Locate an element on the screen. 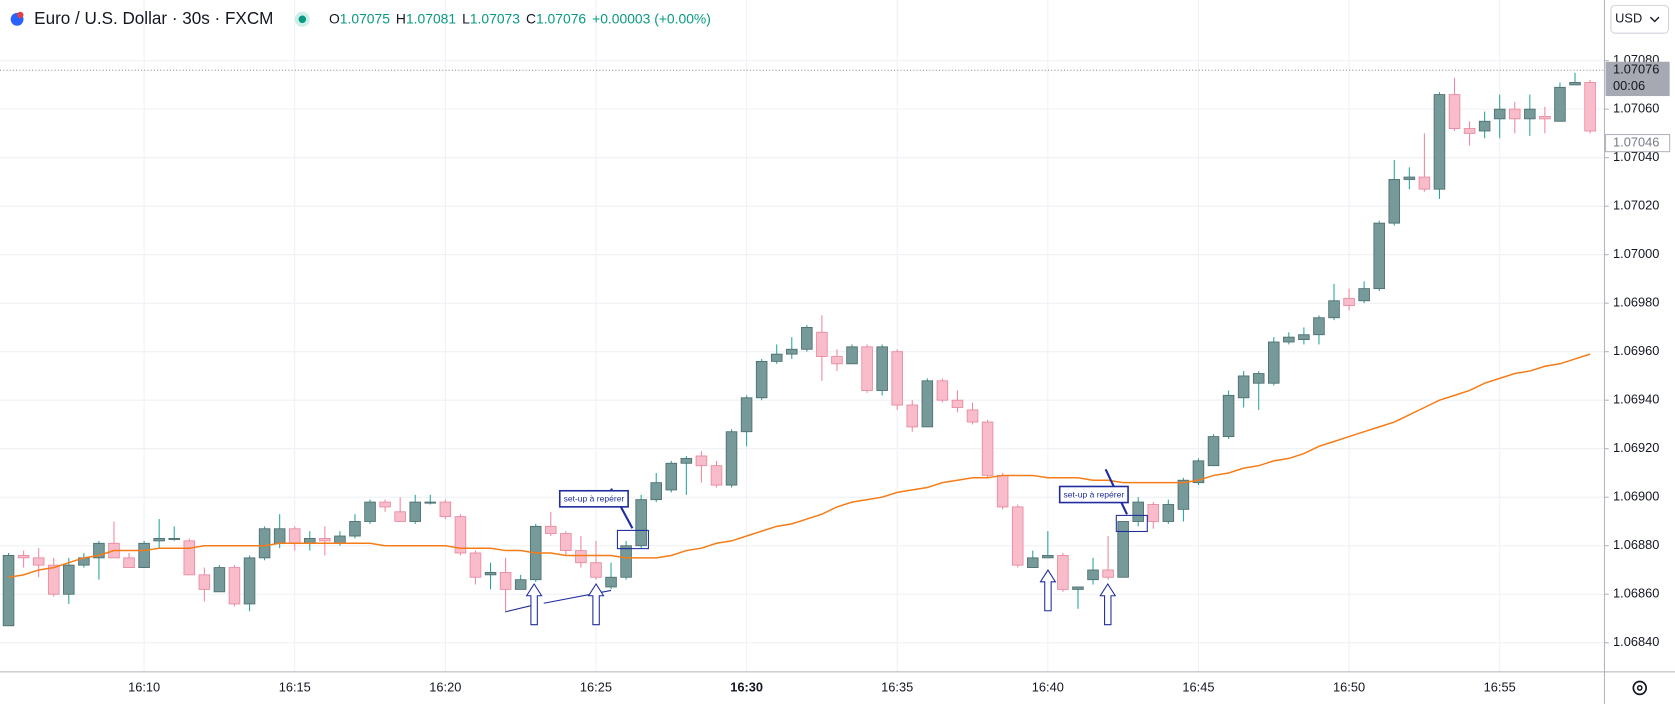  ohlc-key: H is located at coordinates (401, 18).